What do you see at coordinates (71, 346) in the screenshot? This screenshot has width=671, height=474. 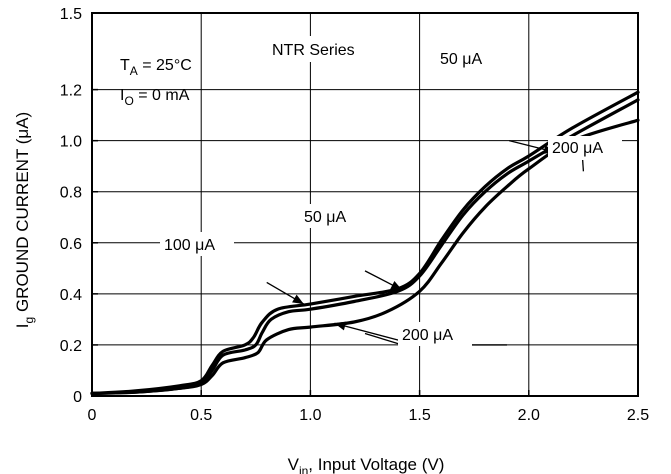 I see `y-tick-label: 0.2` at bounding box center [71, 346].